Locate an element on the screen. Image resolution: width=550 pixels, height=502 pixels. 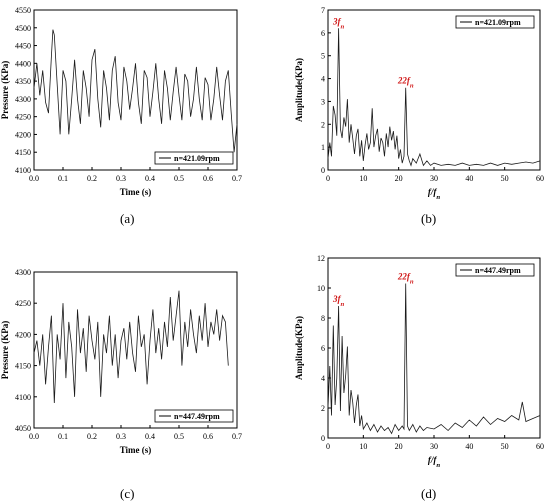
plot-frame-a is located at coordinates (135, 90).